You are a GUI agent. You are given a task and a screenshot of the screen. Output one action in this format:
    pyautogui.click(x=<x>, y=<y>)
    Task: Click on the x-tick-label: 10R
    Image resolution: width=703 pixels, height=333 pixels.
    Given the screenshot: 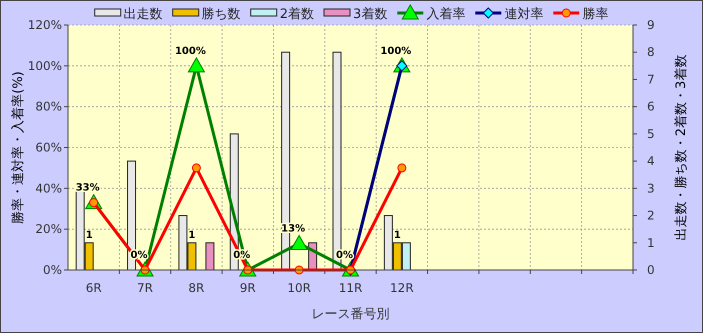 What is the action you would take?
    pyautogui.click(x=299, y=288)
    